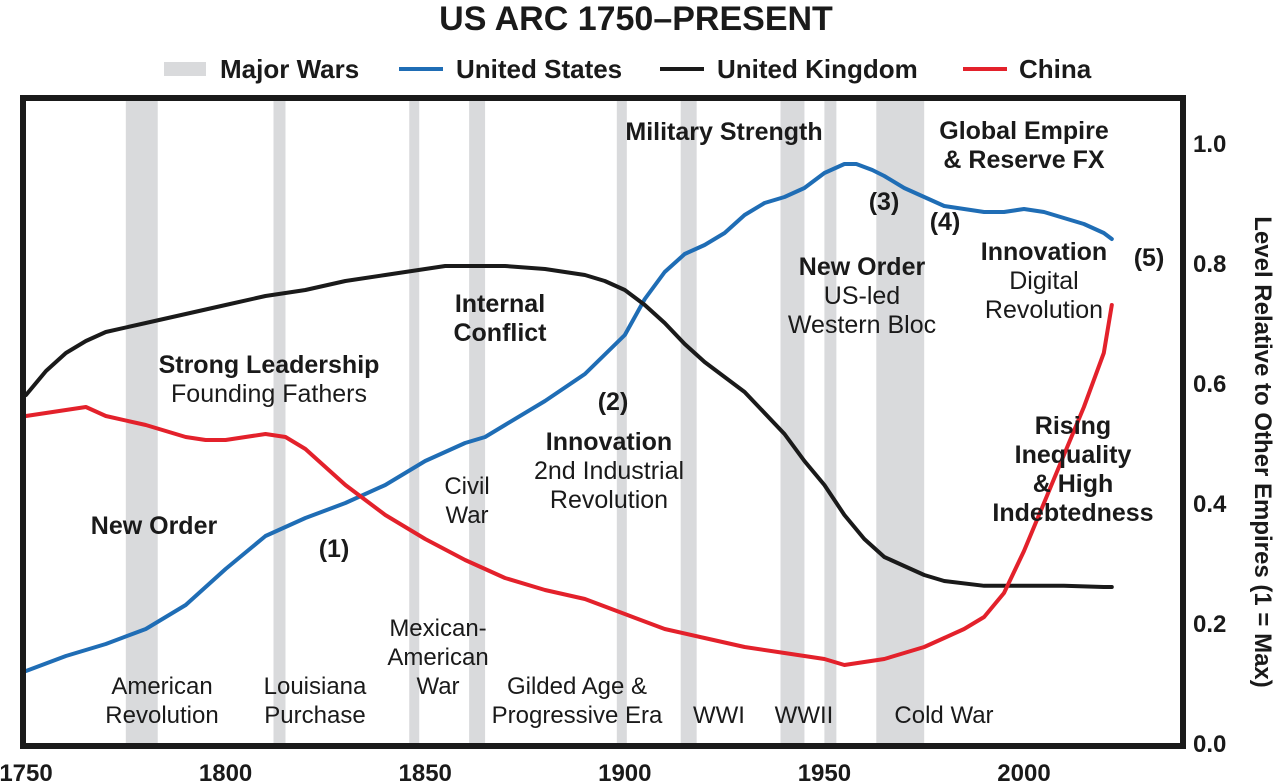  Describe the element at coordinates (1209, 624) in the screenshot. I see `y-tick-label-2: 0.2` at that location.